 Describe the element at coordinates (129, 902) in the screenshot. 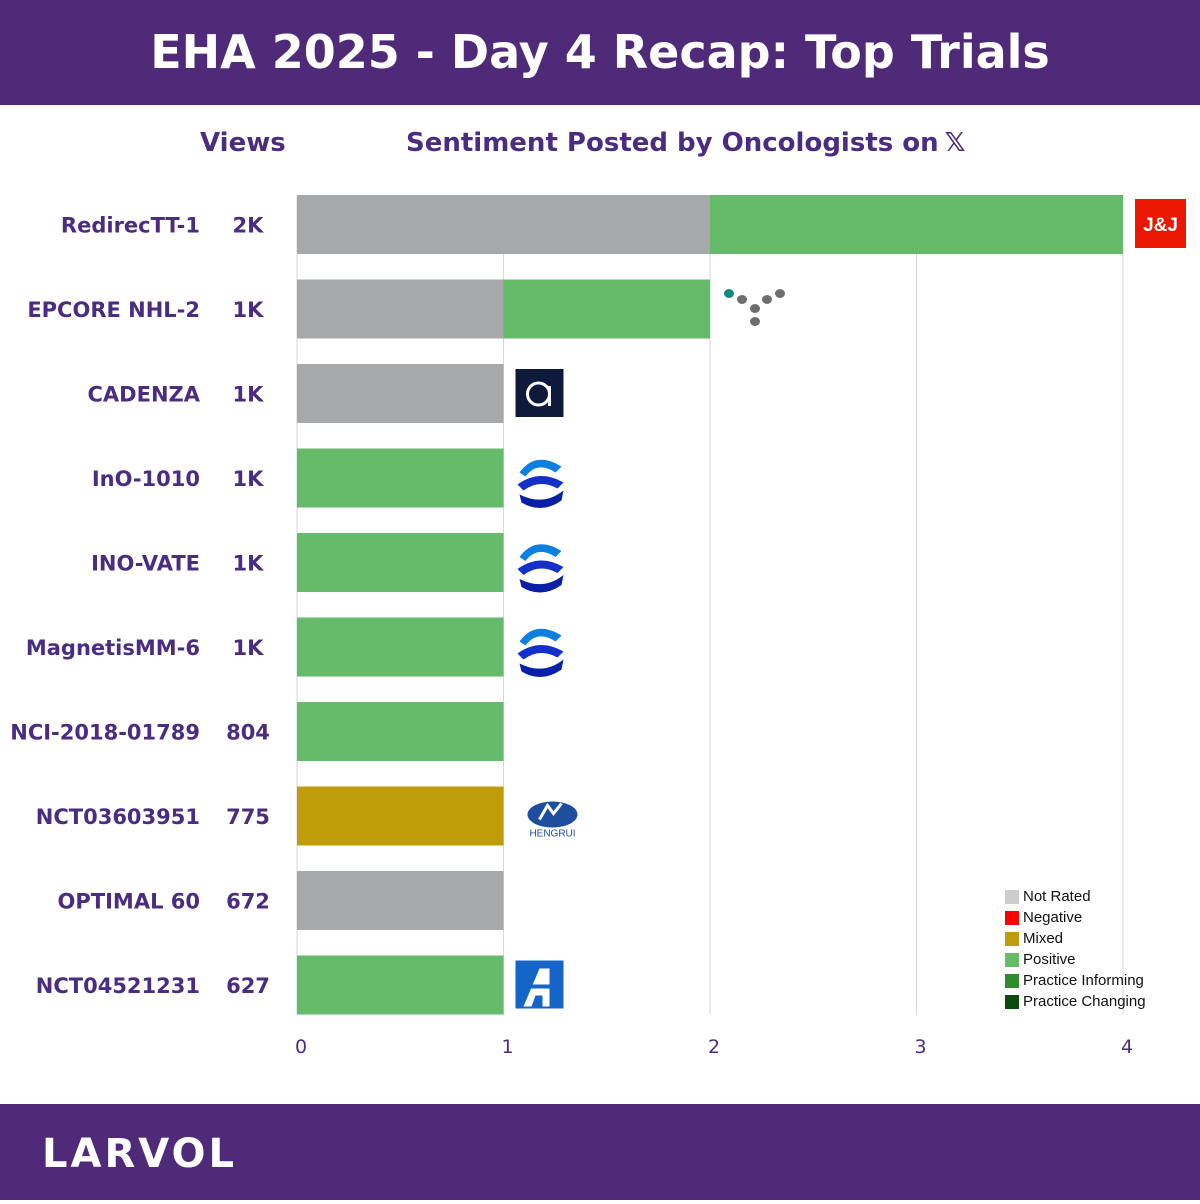

I see `trial-label: OPTIMAL 60` at that location.